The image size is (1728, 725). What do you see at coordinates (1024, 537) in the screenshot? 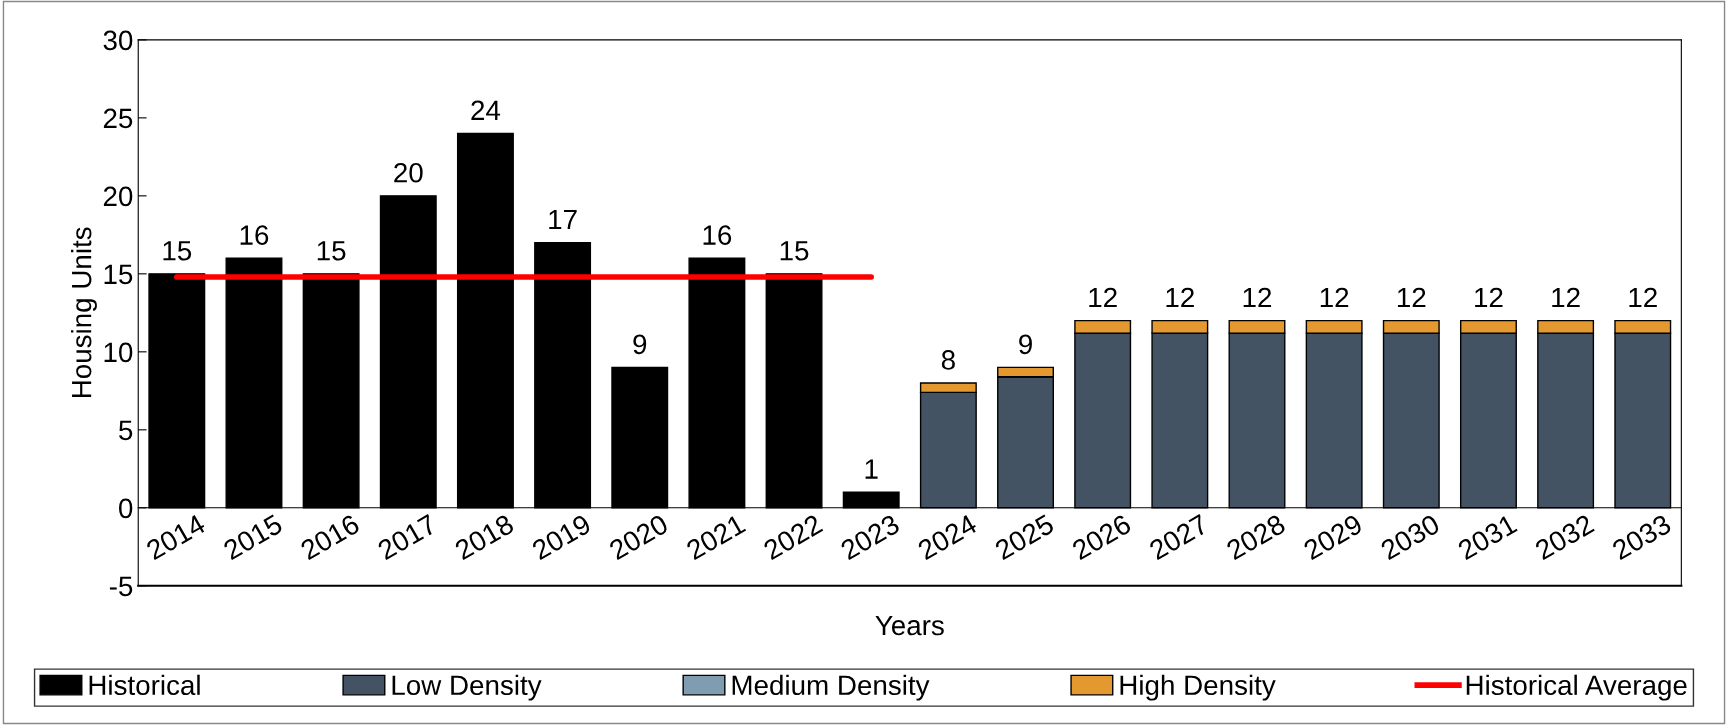
I see `x-tick-label: 2025` at bounding box center [1024, 537].